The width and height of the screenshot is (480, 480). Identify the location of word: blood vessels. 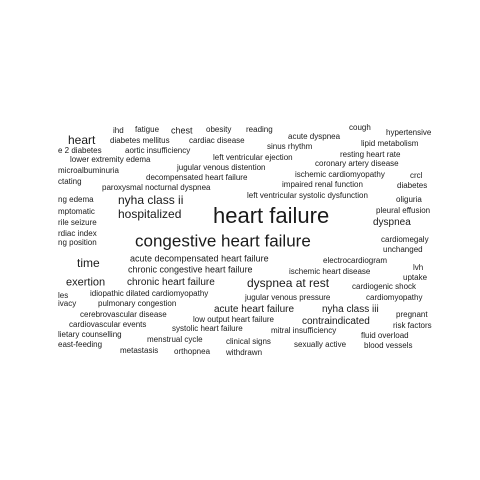
(388, 345).